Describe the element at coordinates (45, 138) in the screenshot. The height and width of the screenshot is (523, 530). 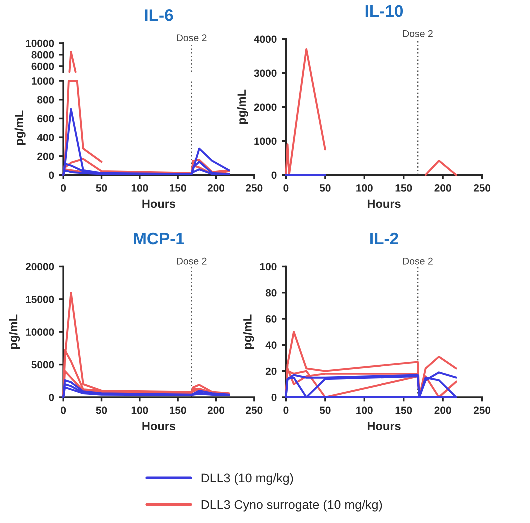
I see `y-tick-label: 400` at that location.